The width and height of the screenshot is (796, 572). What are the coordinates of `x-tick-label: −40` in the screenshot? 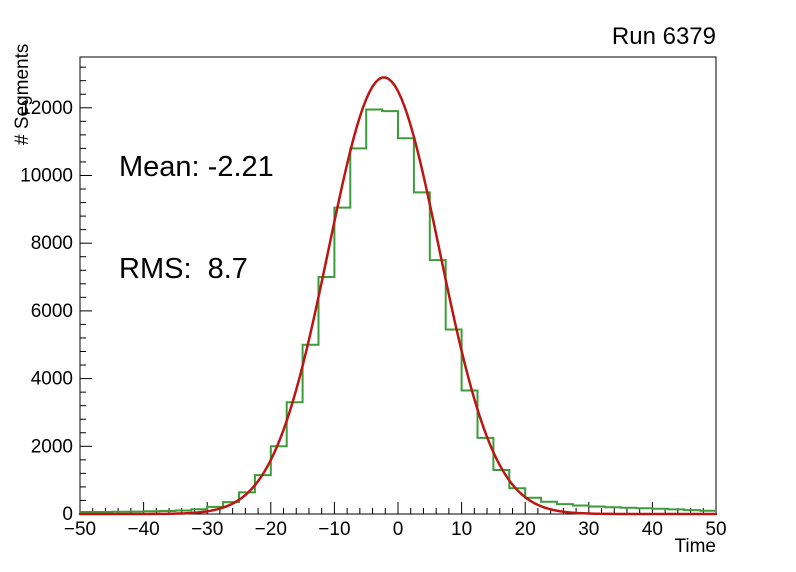 It's located at (143, 529).